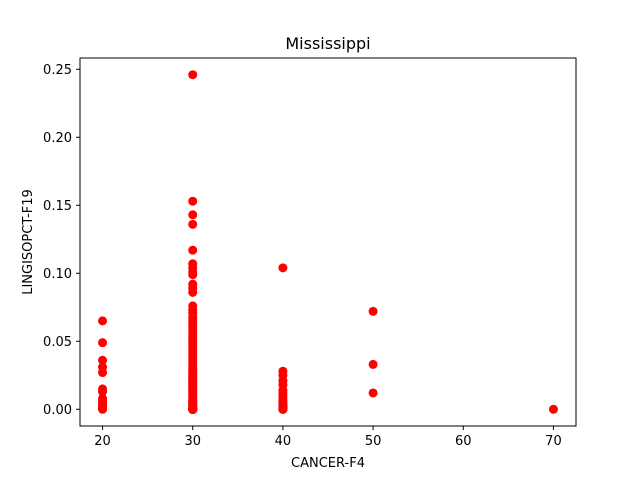  What do you see at coordinates (328, 437) in the screenshot?
I see `x-axis-ticks: 20 30 40 50 60 70` at bounding box center [328, 437].